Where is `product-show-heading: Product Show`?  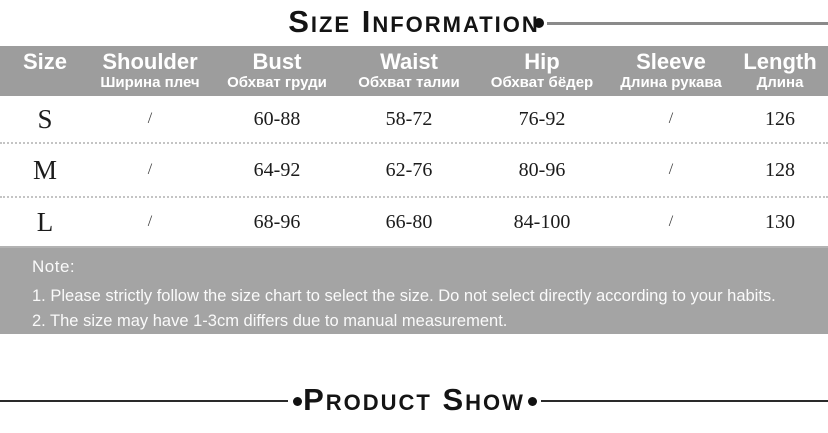
product-show-heading: Product Show is located at coordinates (414, 402).